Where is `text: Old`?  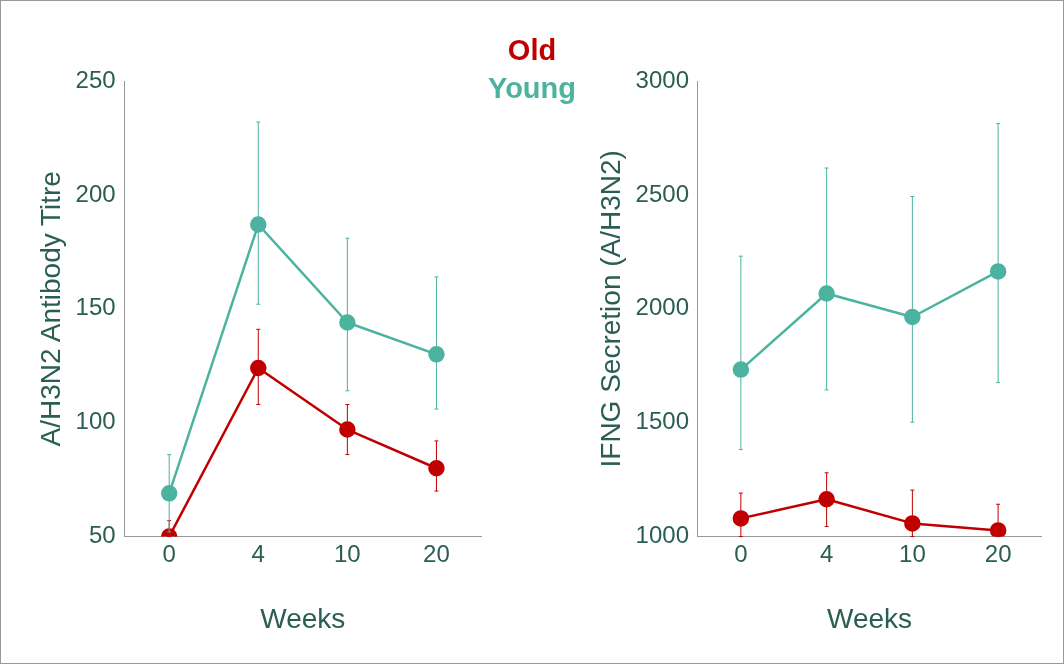
text: Old is located at coordinates (532, 50).